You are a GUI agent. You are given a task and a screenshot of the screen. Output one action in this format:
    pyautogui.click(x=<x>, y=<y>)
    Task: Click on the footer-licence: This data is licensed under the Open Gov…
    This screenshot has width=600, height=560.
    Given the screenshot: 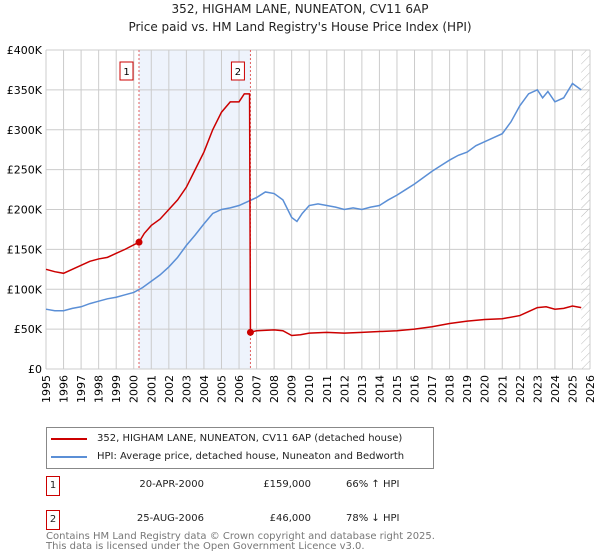 What is the action you would take?
    pyautogui.click(x=205, y=546)
    